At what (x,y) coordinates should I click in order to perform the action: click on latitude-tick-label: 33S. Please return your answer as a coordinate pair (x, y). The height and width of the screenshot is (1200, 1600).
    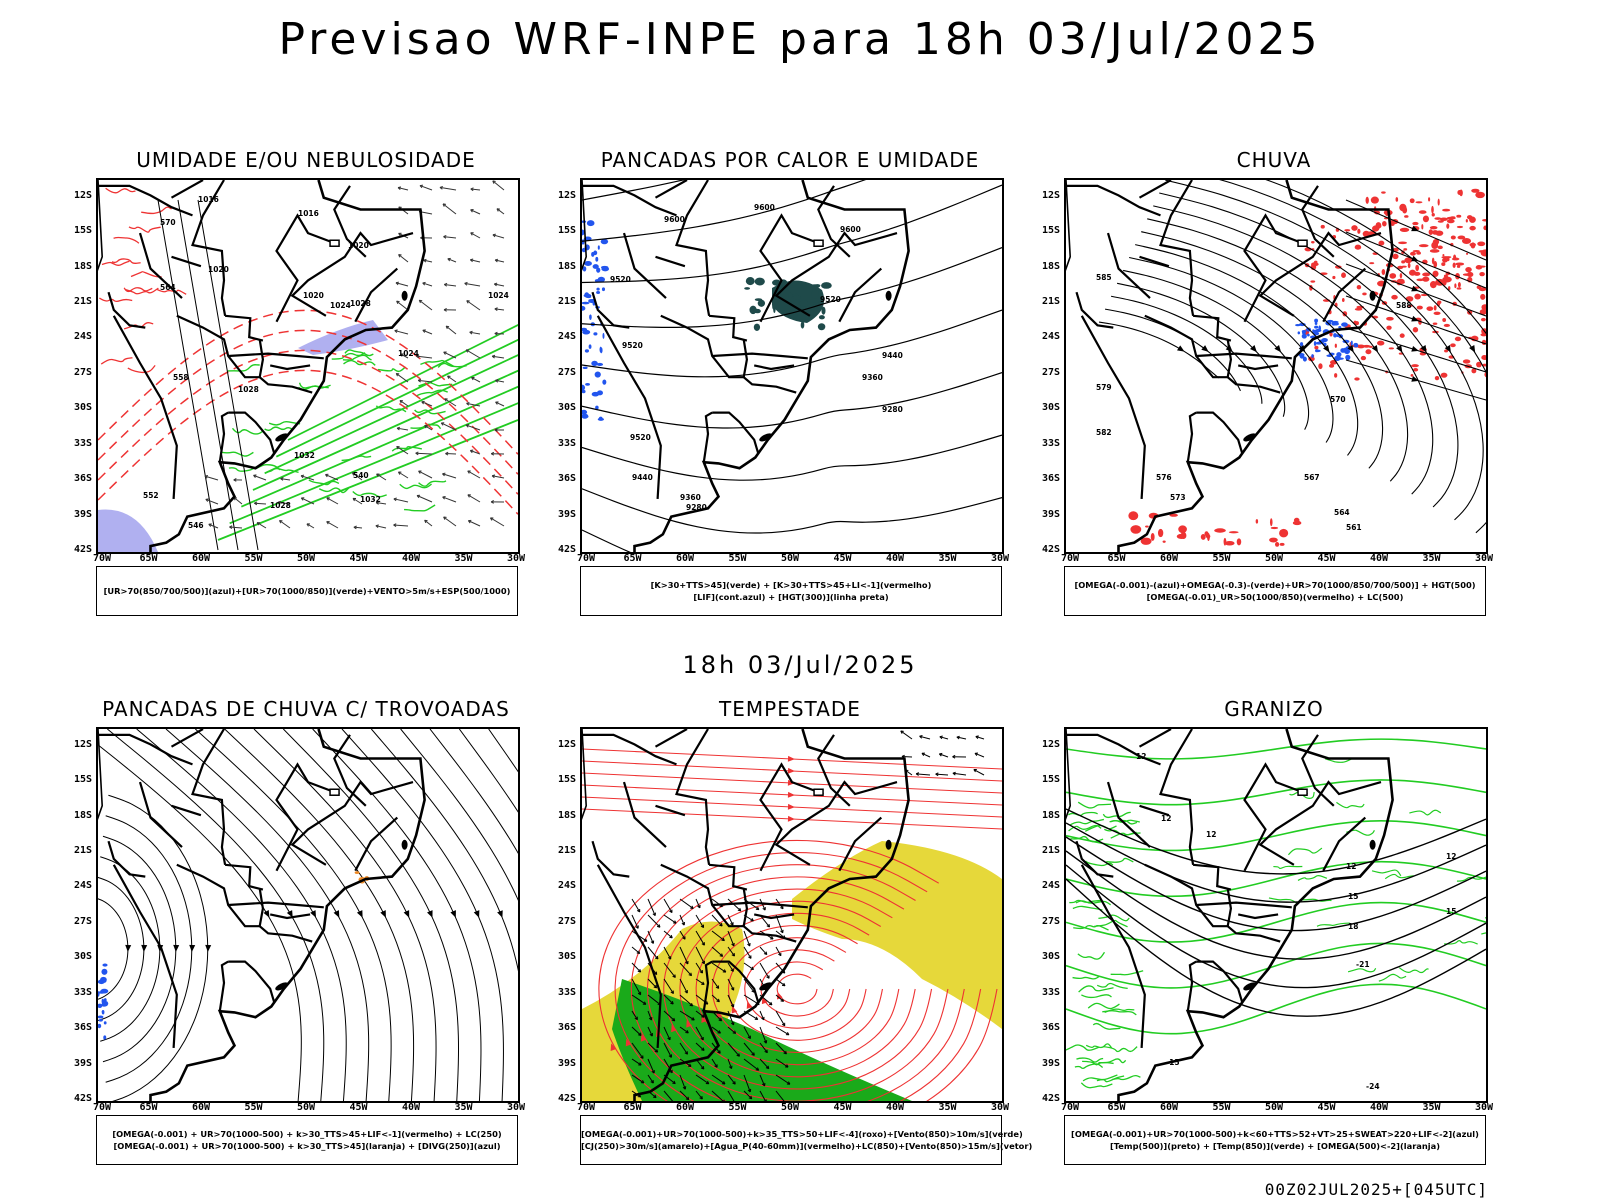
    Looking at the image, I should click on (1050, 992).